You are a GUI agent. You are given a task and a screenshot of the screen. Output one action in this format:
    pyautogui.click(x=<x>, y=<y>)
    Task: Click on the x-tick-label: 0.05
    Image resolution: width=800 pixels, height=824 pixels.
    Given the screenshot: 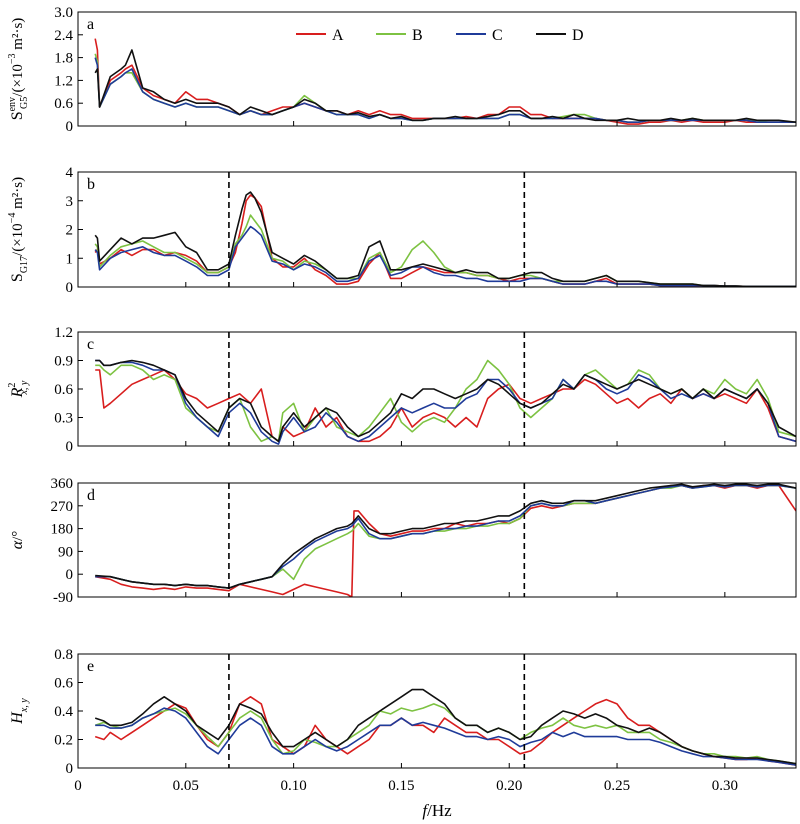 What is the action you would take?
    pyautogui.click(x=186, y=786)
    